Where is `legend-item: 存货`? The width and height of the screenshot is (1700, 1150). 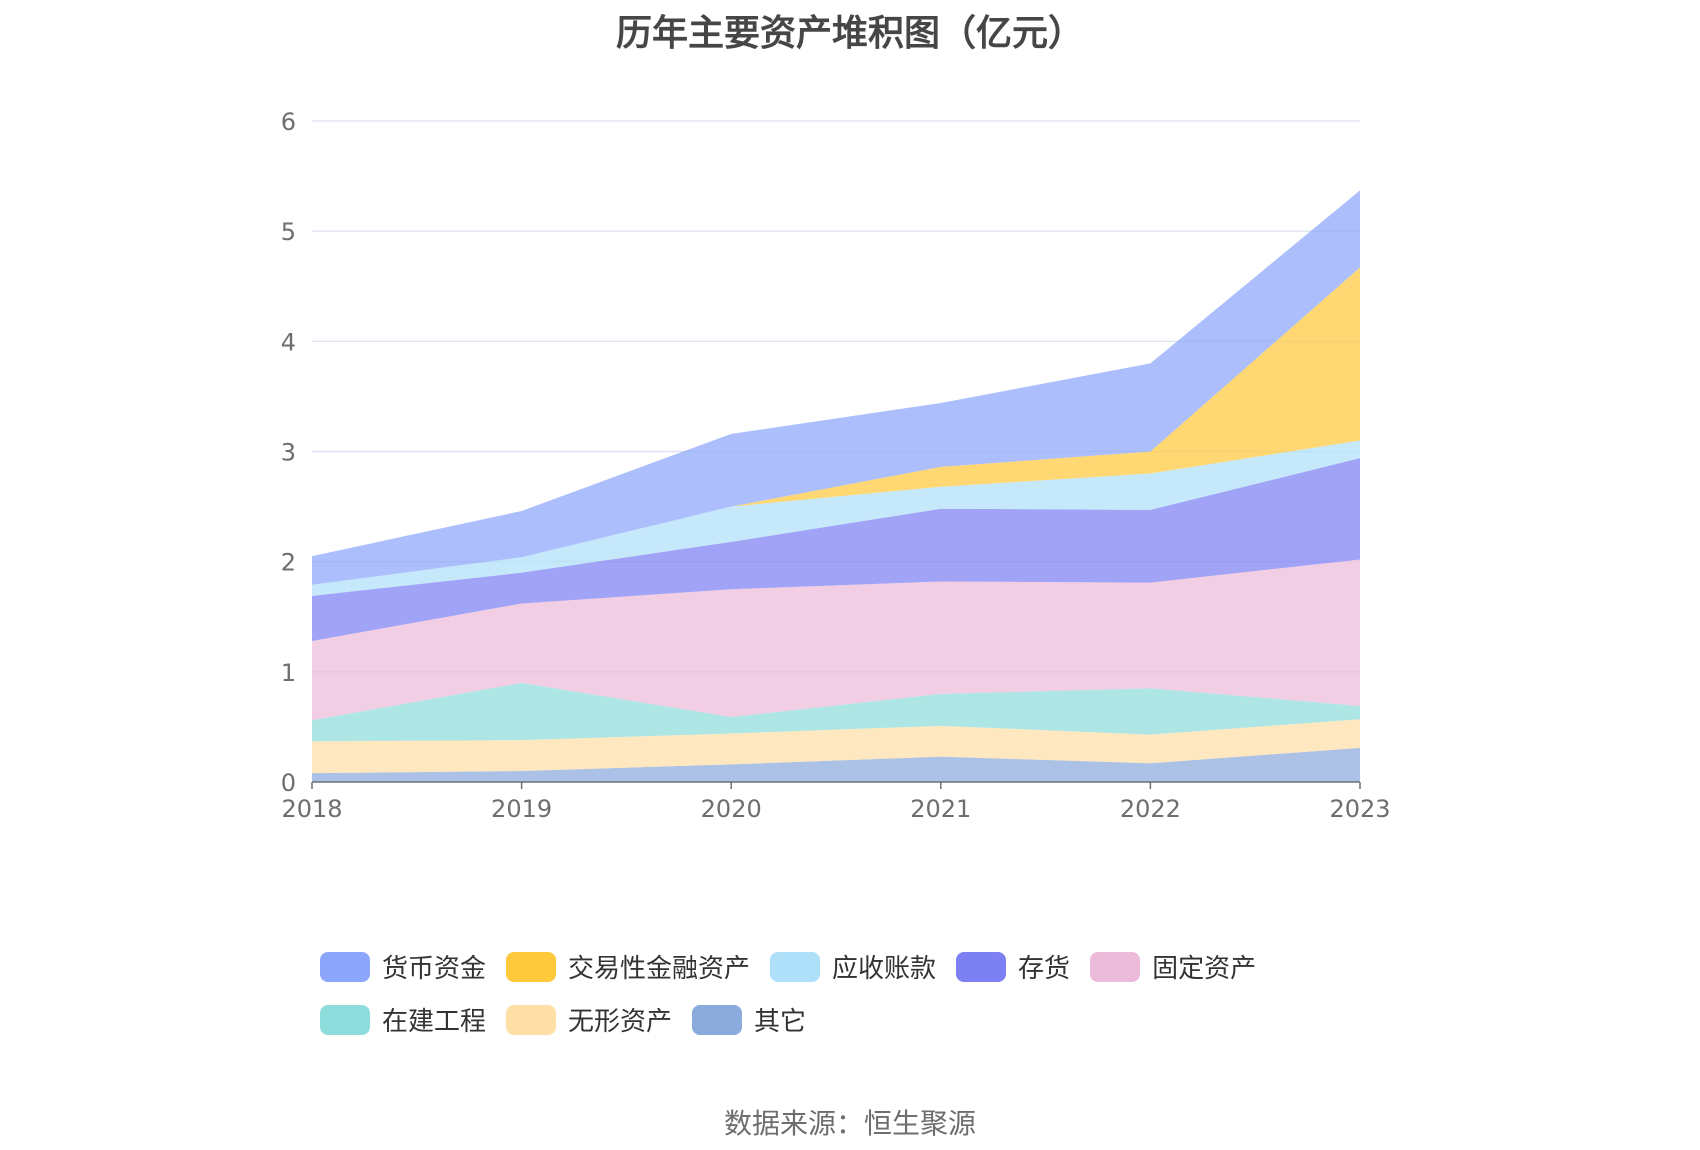
legend-item: 存货 is located at coordinates (1013, 966).